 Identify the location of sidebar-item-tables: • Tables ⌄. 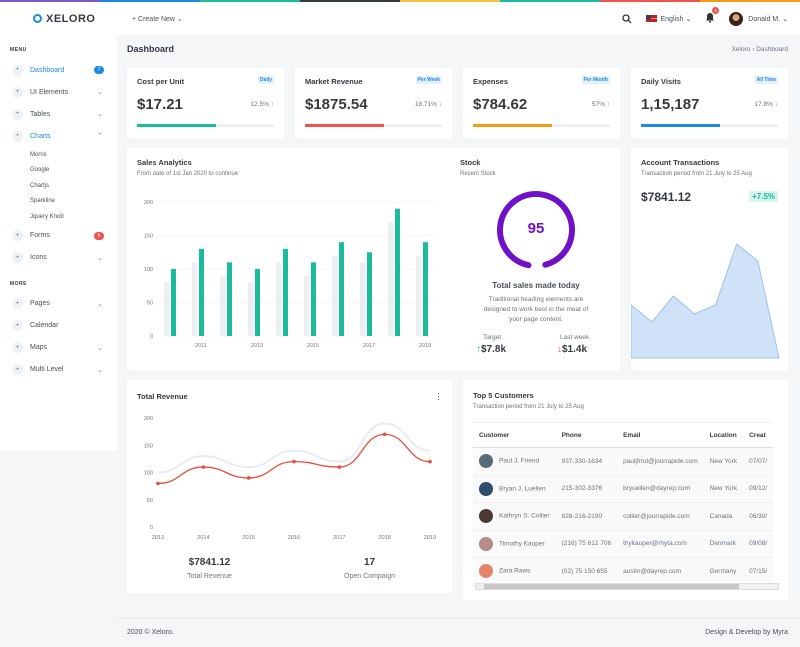
(58, 114).